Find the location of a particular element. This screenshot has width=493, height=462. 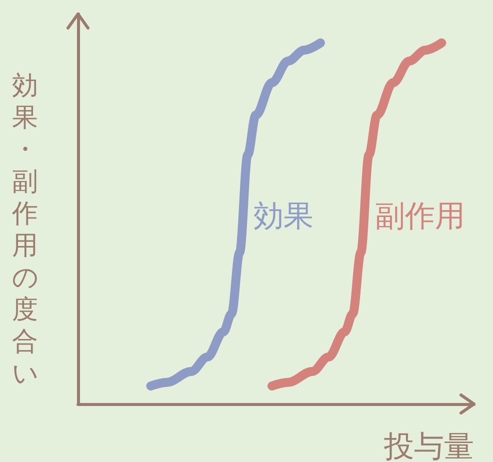

text: 効果・副作用の度合い is located at coordinates (25, 230).